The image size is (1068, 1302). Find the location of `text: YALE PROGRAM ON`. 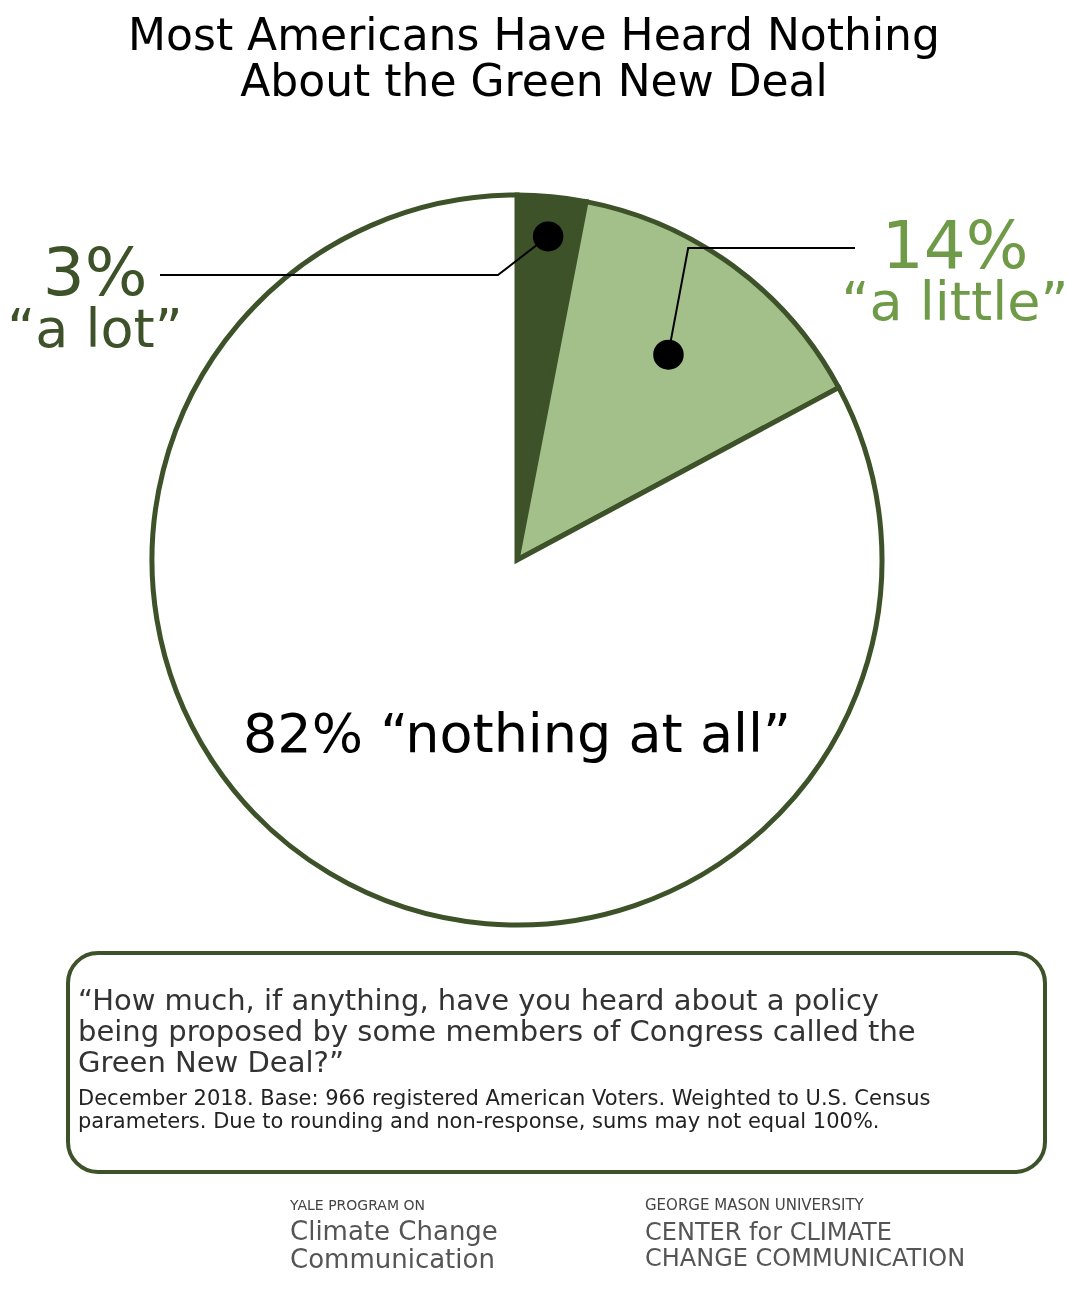

text: YALE PROGRAM ON is located at coordinates (357, 1205).